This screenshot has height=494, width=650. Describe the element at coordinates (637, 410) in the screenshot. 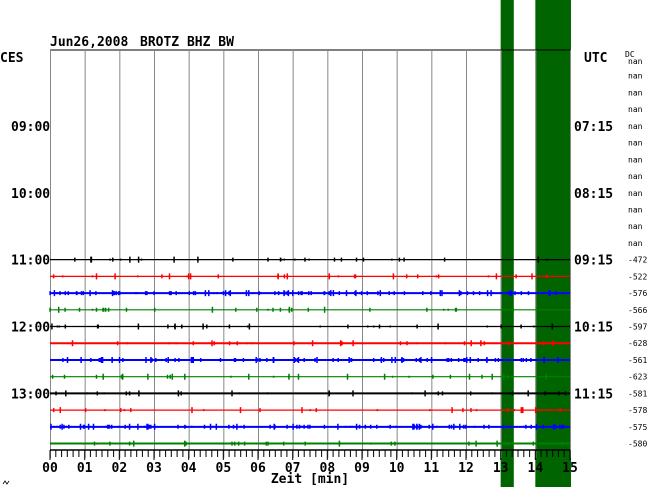

I see `dc-value: -578` at that location.